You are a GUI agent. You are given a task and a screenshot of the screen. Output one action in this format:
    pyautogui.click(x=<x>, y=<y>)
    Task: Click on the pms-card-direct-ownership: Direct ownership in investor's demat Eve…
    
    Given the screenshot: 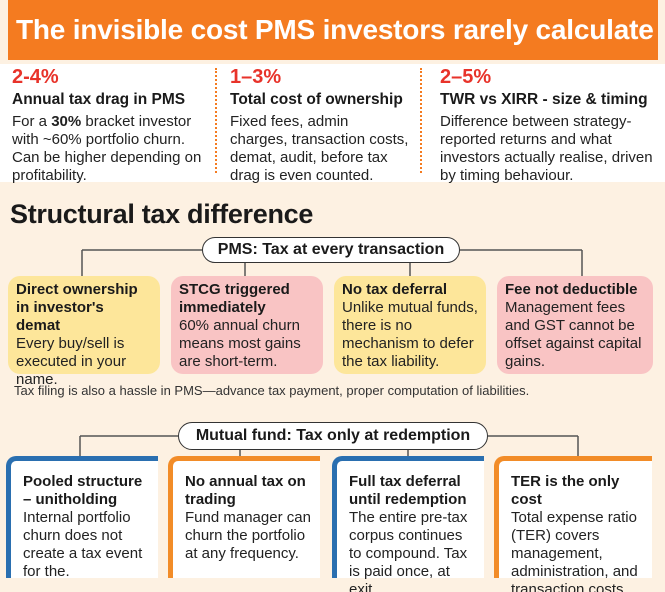 What is the action you would take?
    pyautogui.click(x=84, y=332)
    